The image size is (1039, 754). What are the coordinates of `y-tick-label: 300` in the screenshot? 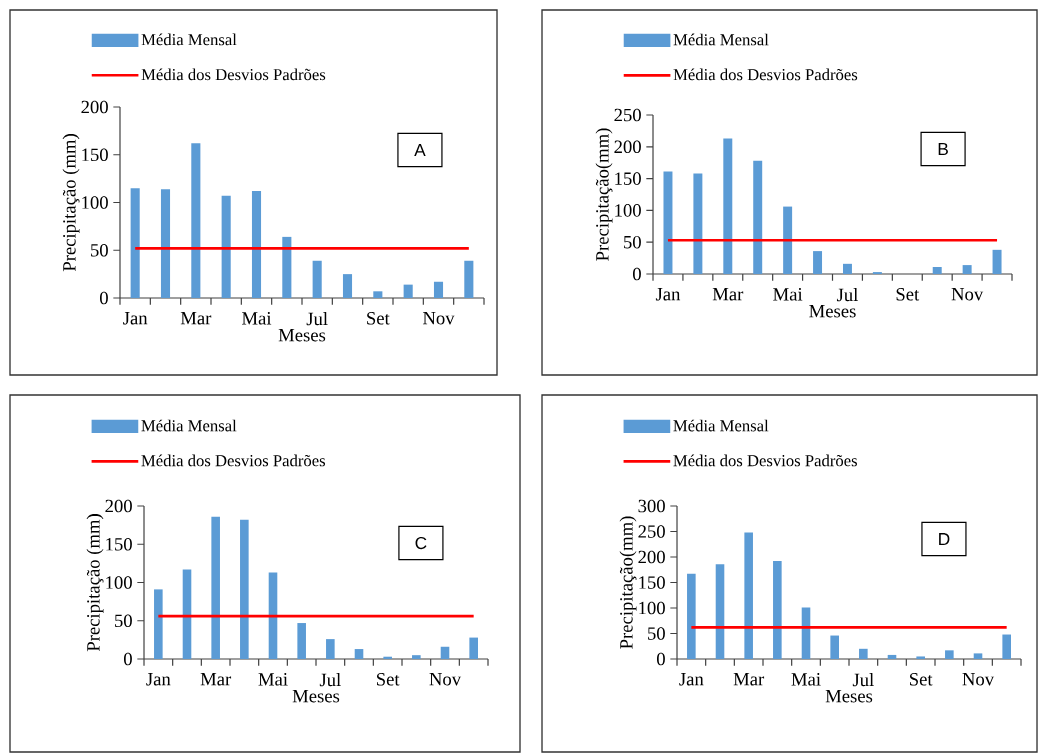 It's located at (651, 506).